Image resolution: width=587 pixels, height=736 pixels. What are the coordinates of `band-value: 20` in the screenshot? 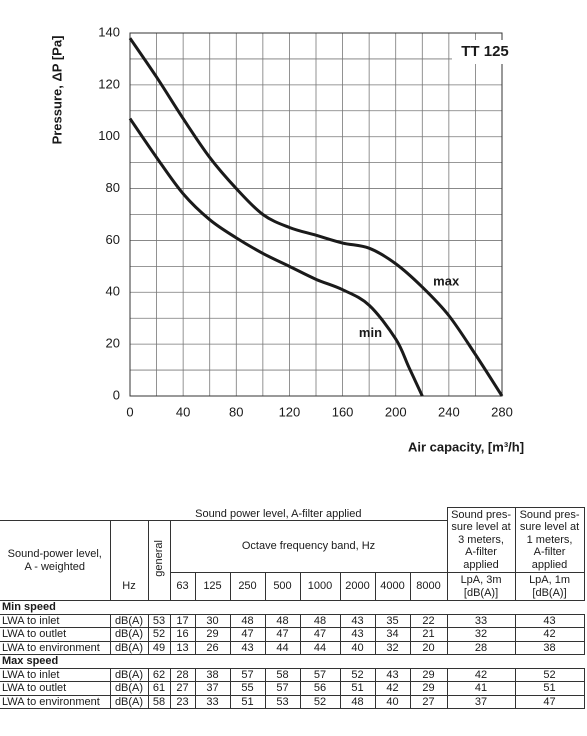 It's located at (428, 647).